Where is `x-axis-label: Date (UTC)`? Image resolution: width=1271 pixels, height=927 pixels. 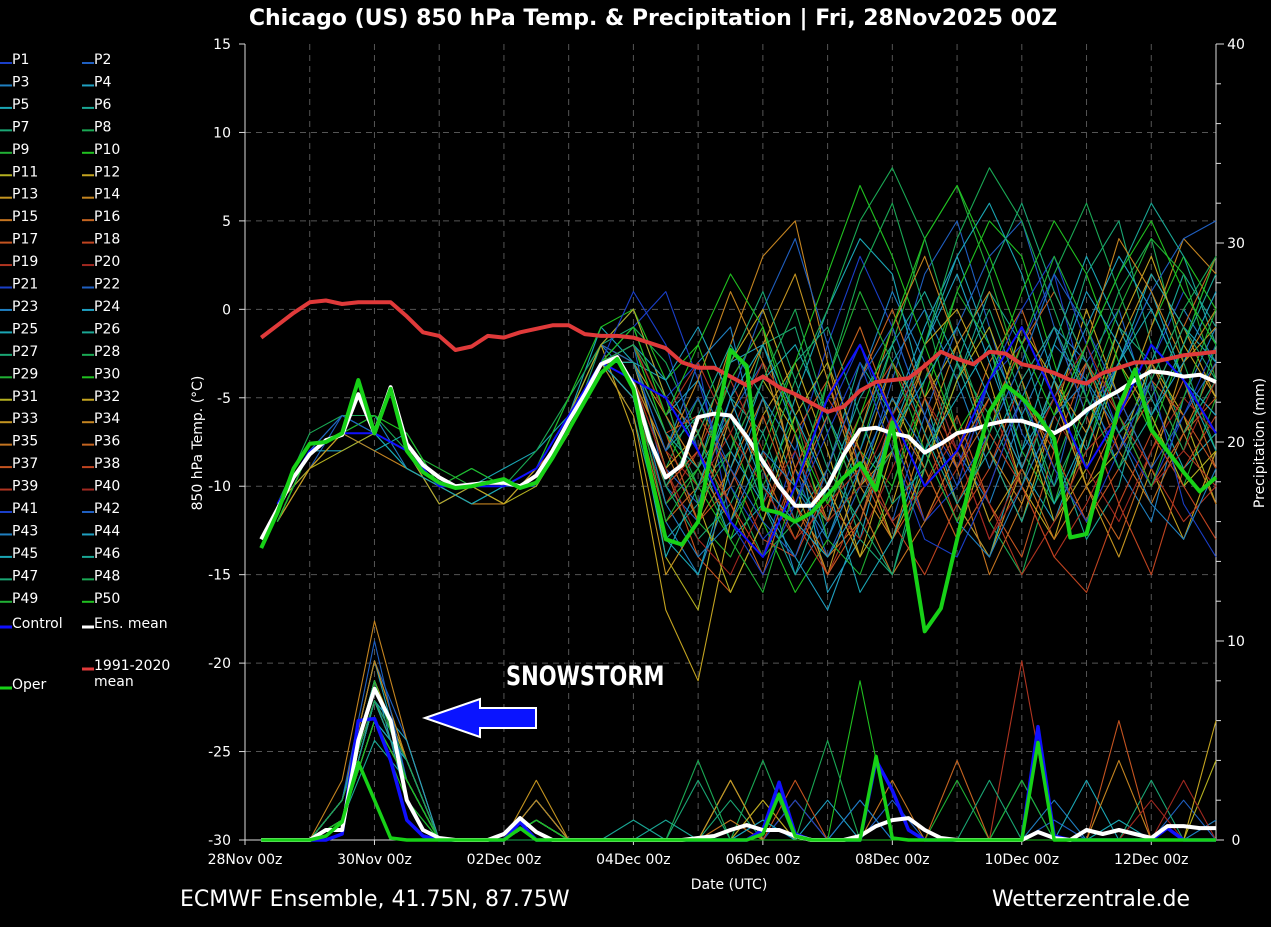 x-axis-label: Date (UTC) is located at coordinates (729, 885).